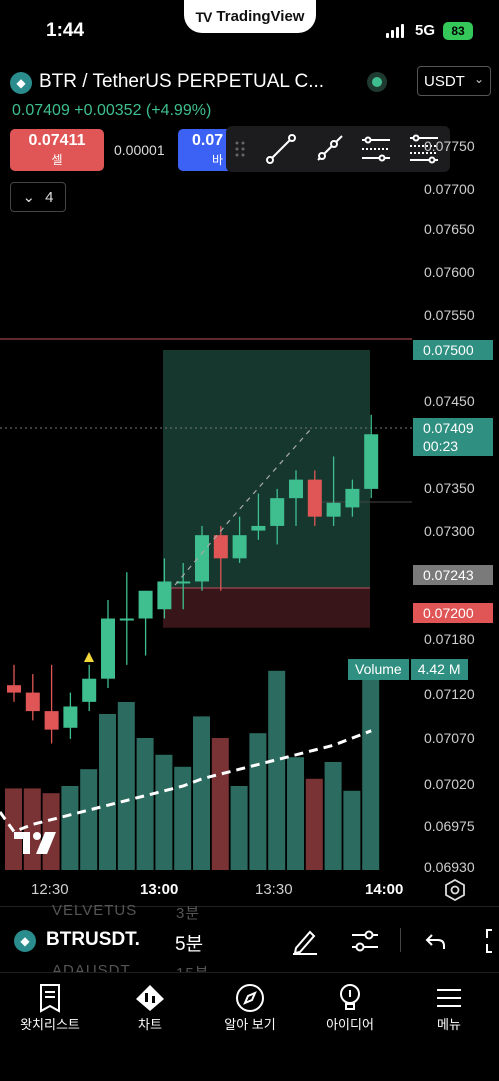  I want to click on battery-icon: 83, so click(458, 31).